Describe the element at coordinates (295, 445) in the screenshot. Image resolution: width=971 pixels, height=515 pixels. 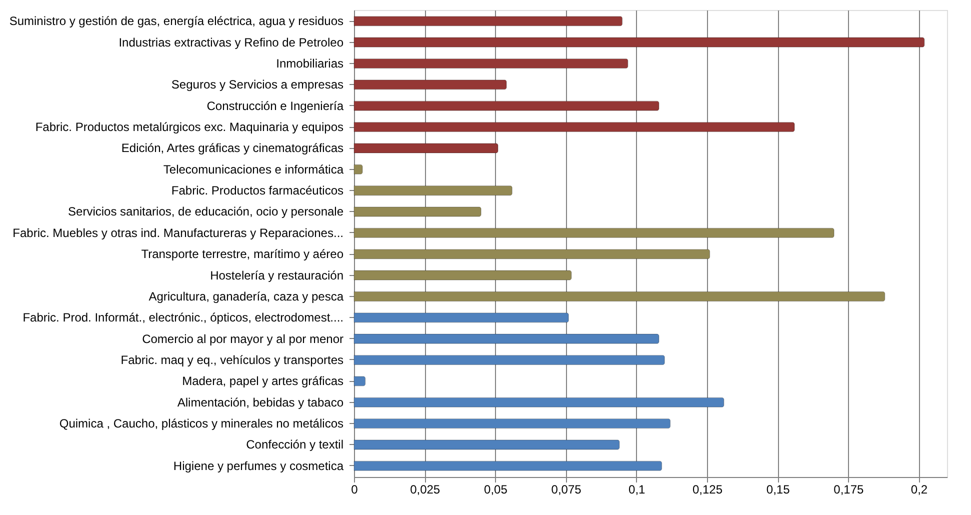
I see `y-tick-label: Confección y textil` at that location.